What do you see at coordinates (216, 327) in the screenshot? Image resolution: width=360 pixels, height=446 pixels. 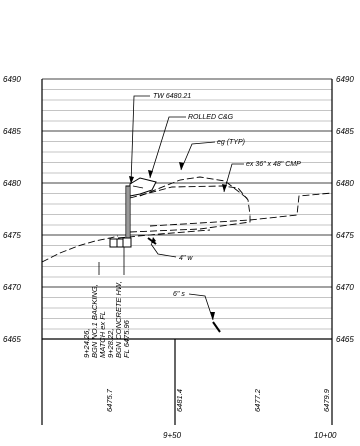 I see `sewer-line-symbol` at bounding box center [216, 327].